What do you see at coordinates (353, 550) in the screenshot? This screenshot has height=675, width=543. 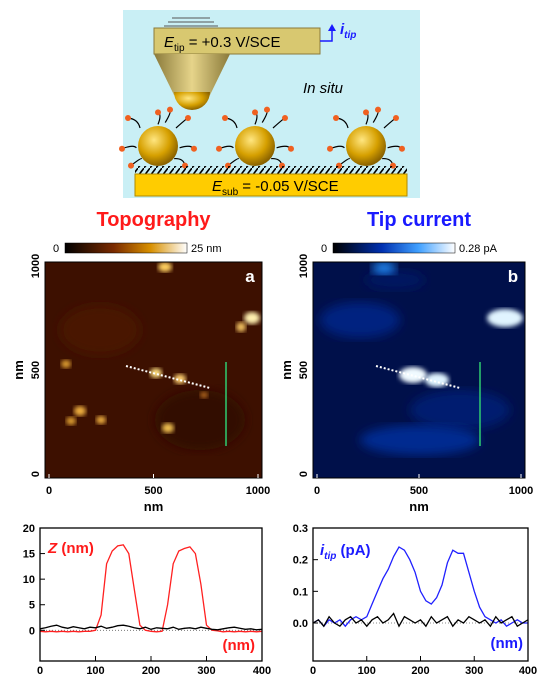 I see `unit: (pA)` at bounding box center [353, 550].